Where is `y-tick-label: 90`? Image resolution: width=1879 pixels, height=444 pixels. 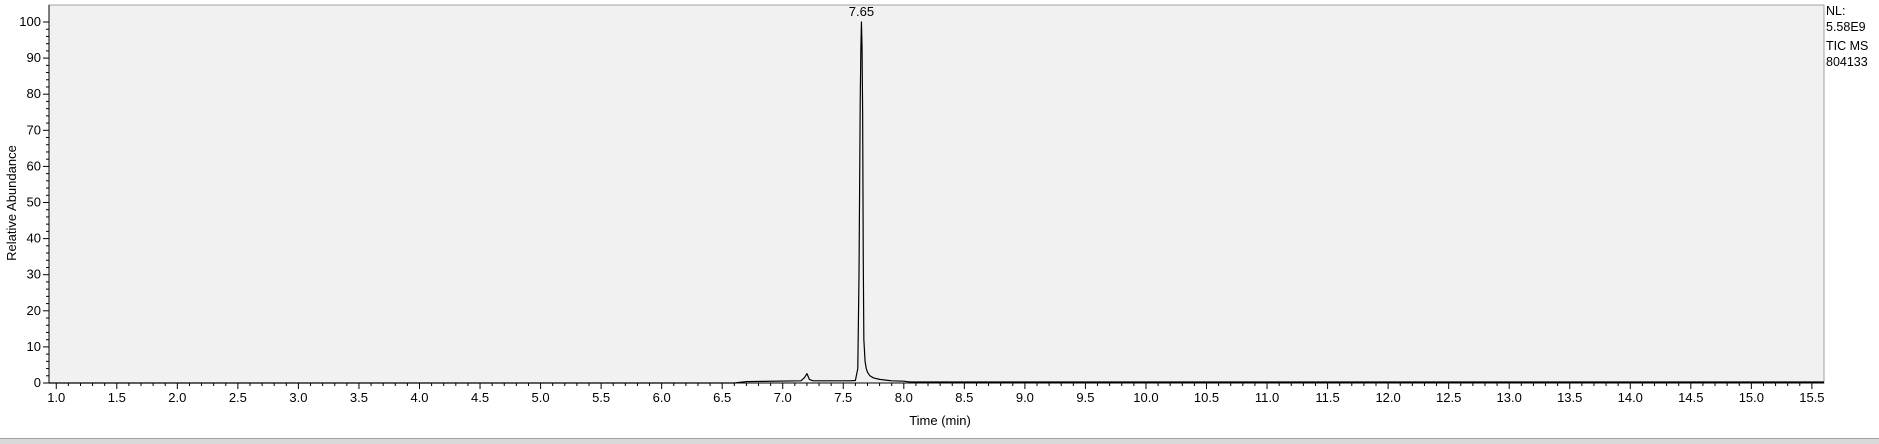
y-tick-label: 90 is located at coordinates (34, 57).